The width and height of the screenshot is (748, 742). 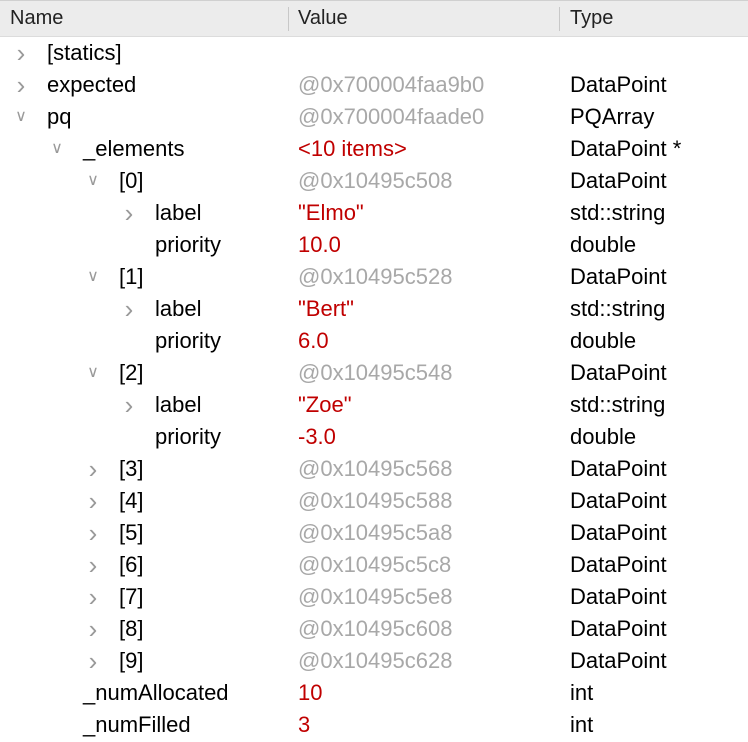 I want to click on variable-name: [6], so click(x=131, y=564).